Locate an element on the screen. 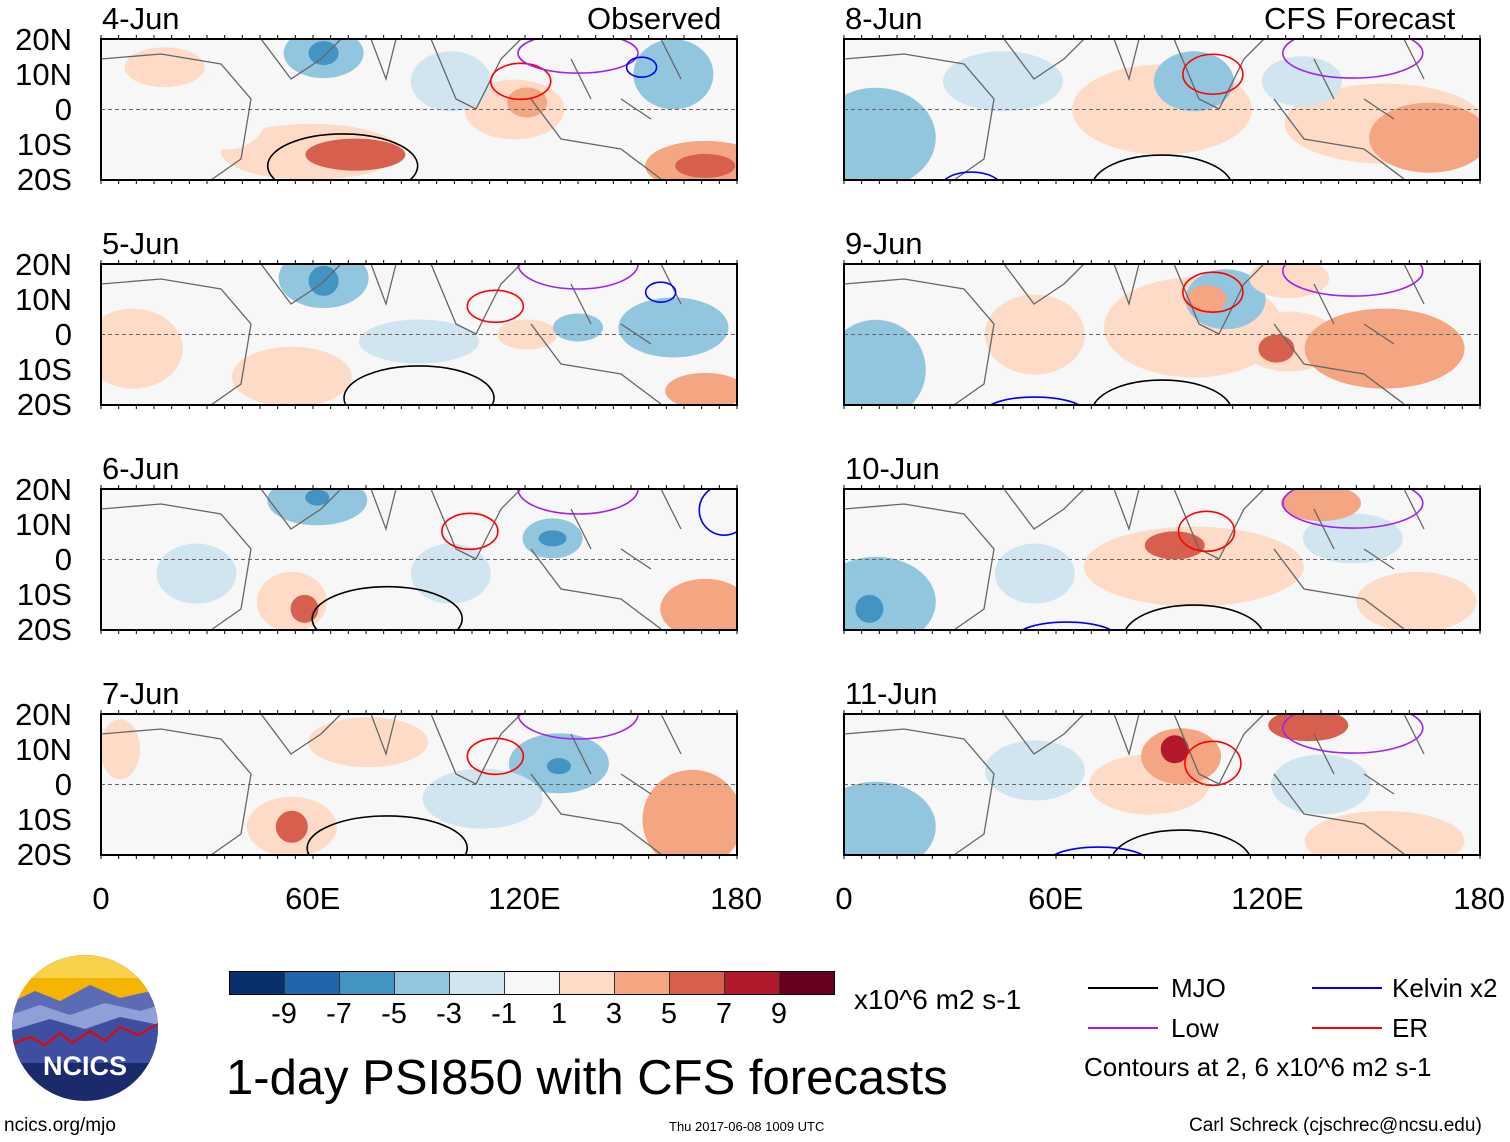  panel-date-label: 5-Jun is located at coordinates (141, 243).